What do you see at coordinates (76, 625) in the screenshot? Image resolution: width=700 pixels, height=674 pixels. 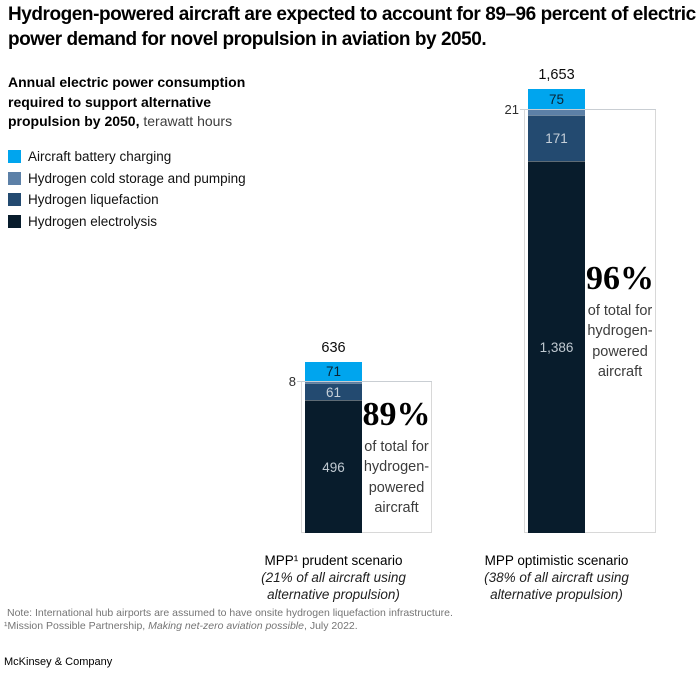 I see `footnote-source-prefix: ¹Mission Possible Partnership,` at bounding box center [76, 625].